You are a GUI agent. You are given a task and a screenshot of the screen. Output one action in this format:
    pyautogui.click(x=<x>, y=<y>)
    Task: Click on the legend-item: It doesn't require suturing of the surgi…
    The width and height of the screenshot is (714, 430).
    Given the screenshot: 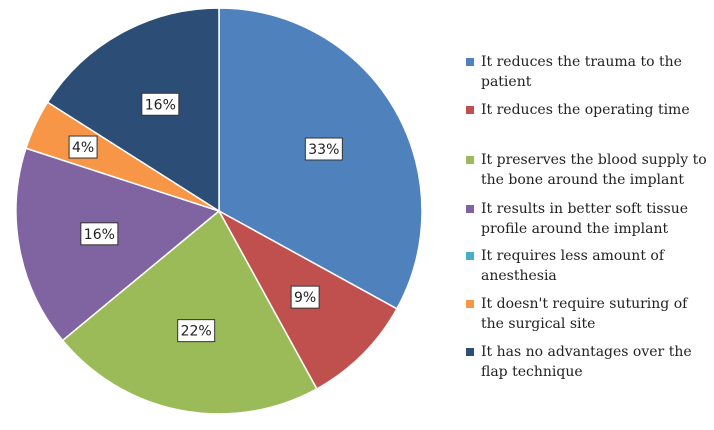 What is the action you would take?
    pyautogui.click(x=589, y=314)
    